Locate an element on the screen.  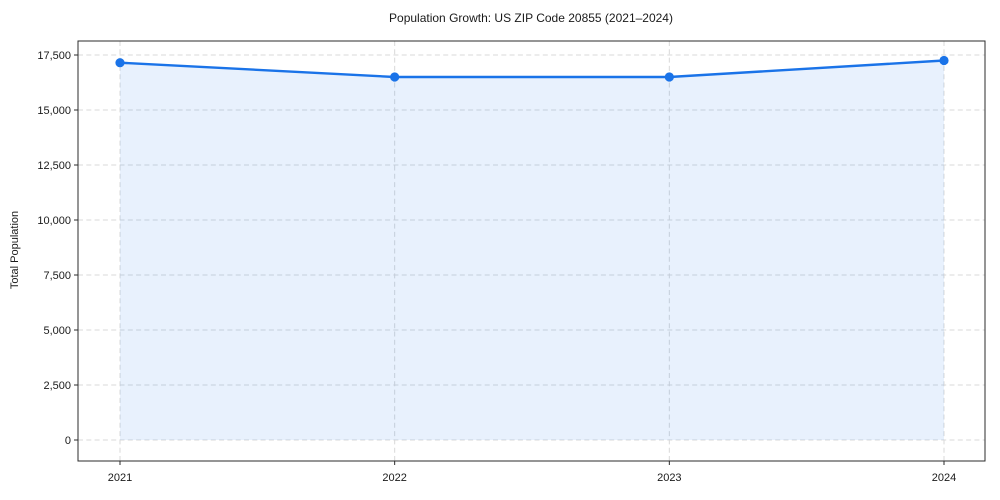
y-tick-label: 12,500 is located at coordinates (54, 166).